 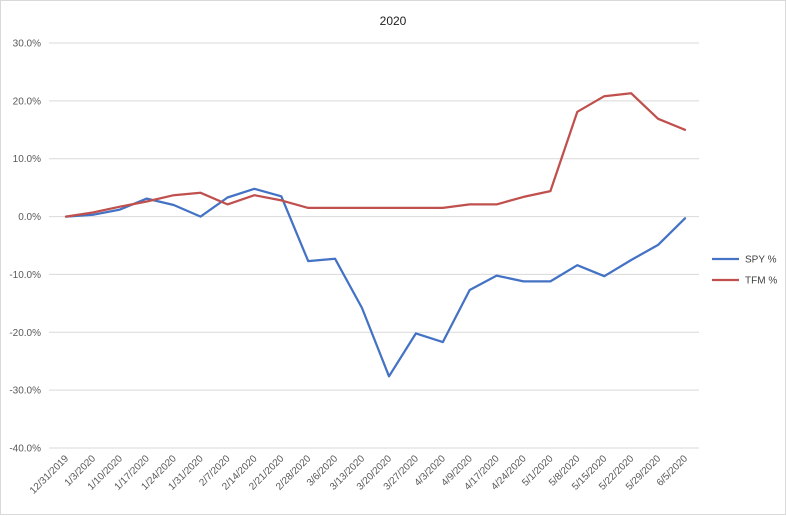 What do you see at coordinates (27, 44) in the screenshot?
I see `y-tick-label: 30.0%` at bounding box center [27, 44].